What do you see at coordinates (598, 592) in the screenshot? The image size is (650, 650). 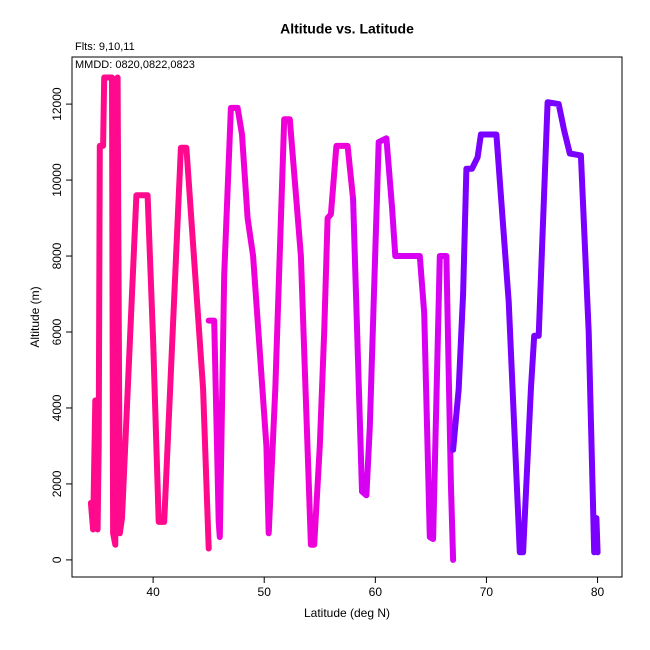 I see `x-tick-label: 80` at bounding box center [598, 592].